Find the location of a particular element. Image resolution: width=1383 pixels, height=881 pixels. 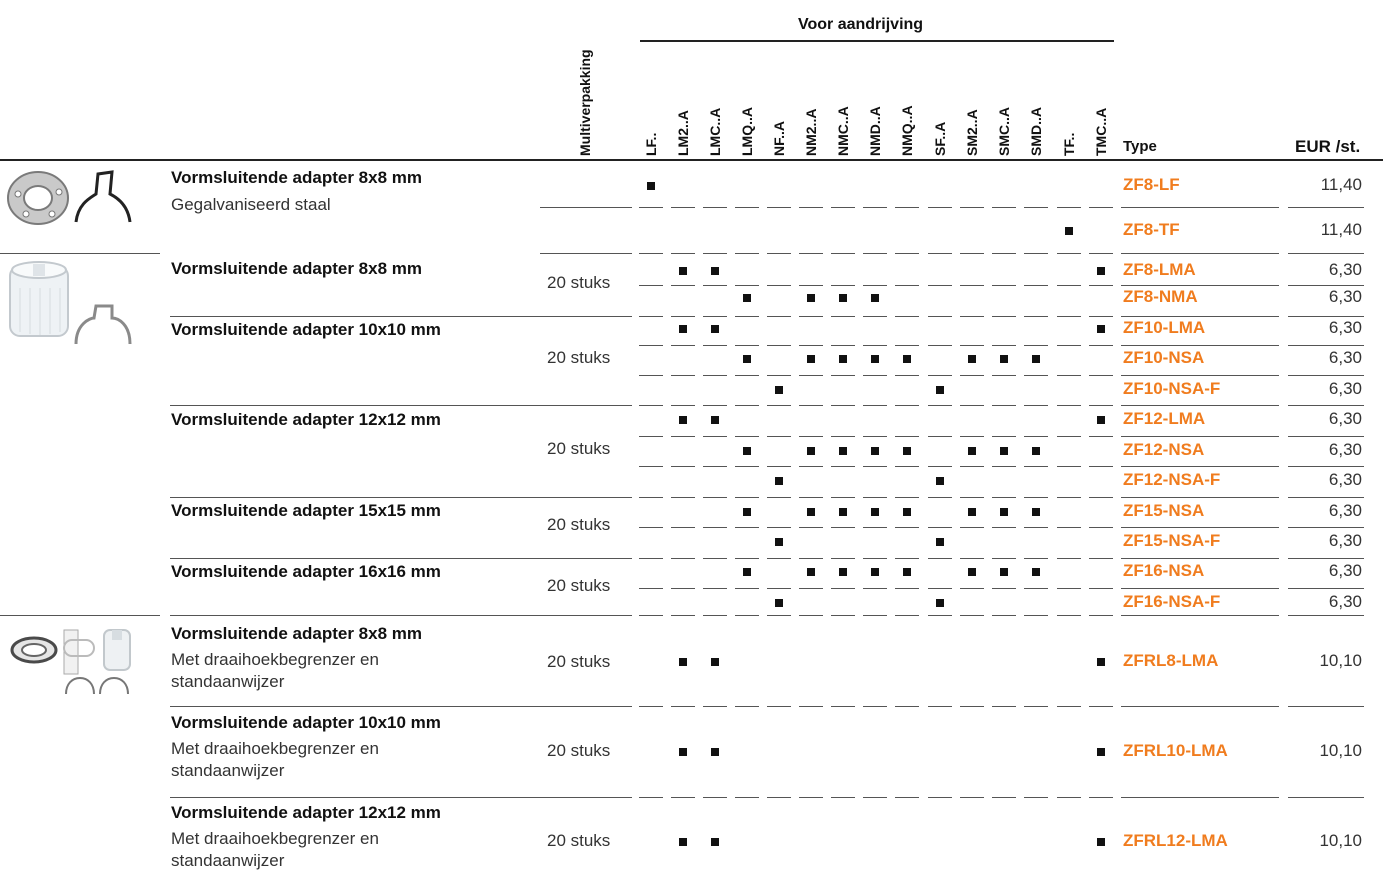

unit-price: 11,40 is located at coordinates (1341, 229).